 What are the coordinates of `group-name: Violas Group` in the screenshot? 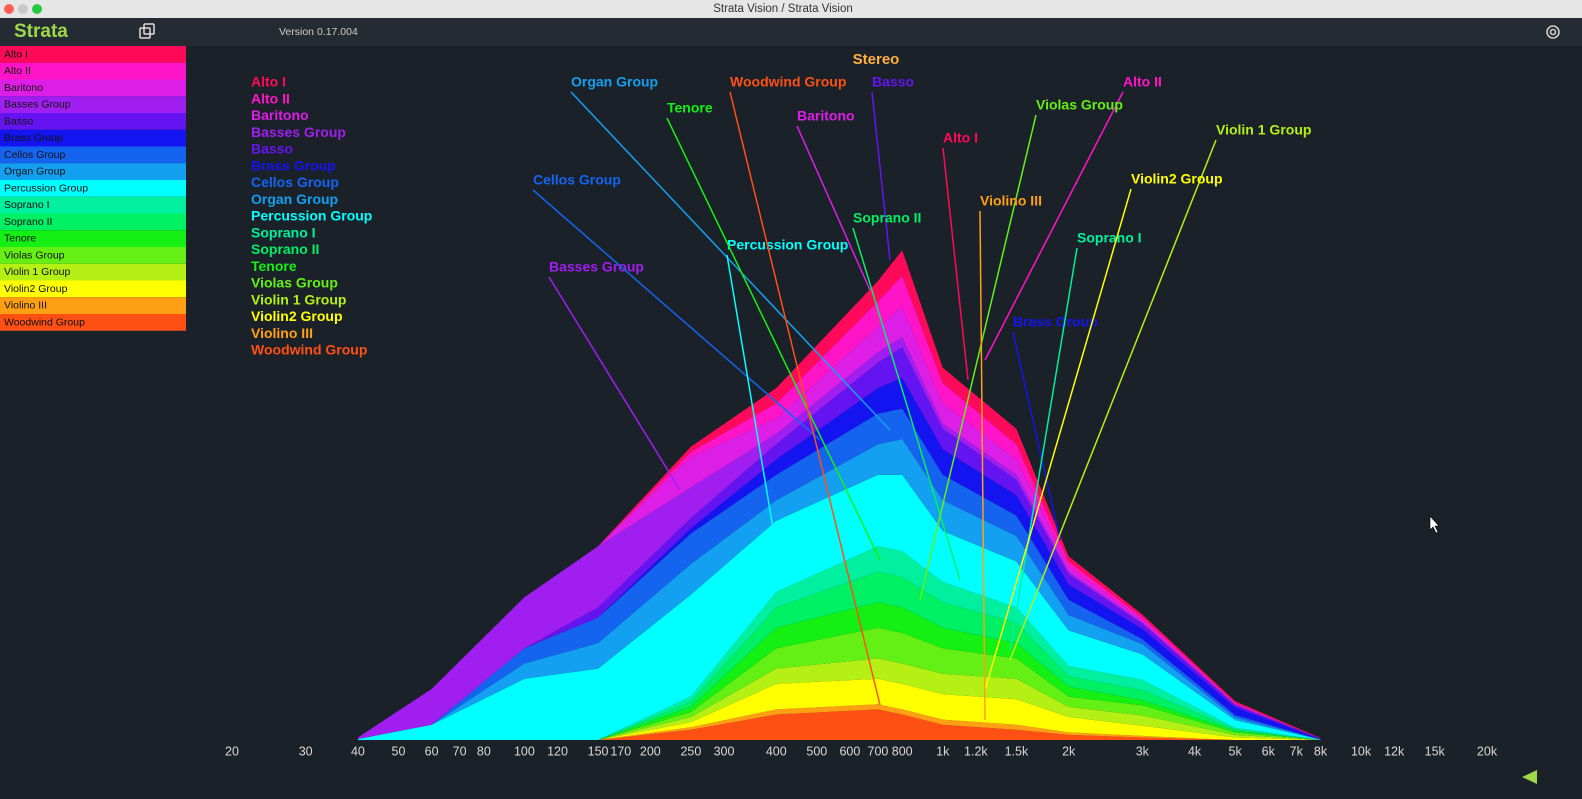 It's located at (34, 255).